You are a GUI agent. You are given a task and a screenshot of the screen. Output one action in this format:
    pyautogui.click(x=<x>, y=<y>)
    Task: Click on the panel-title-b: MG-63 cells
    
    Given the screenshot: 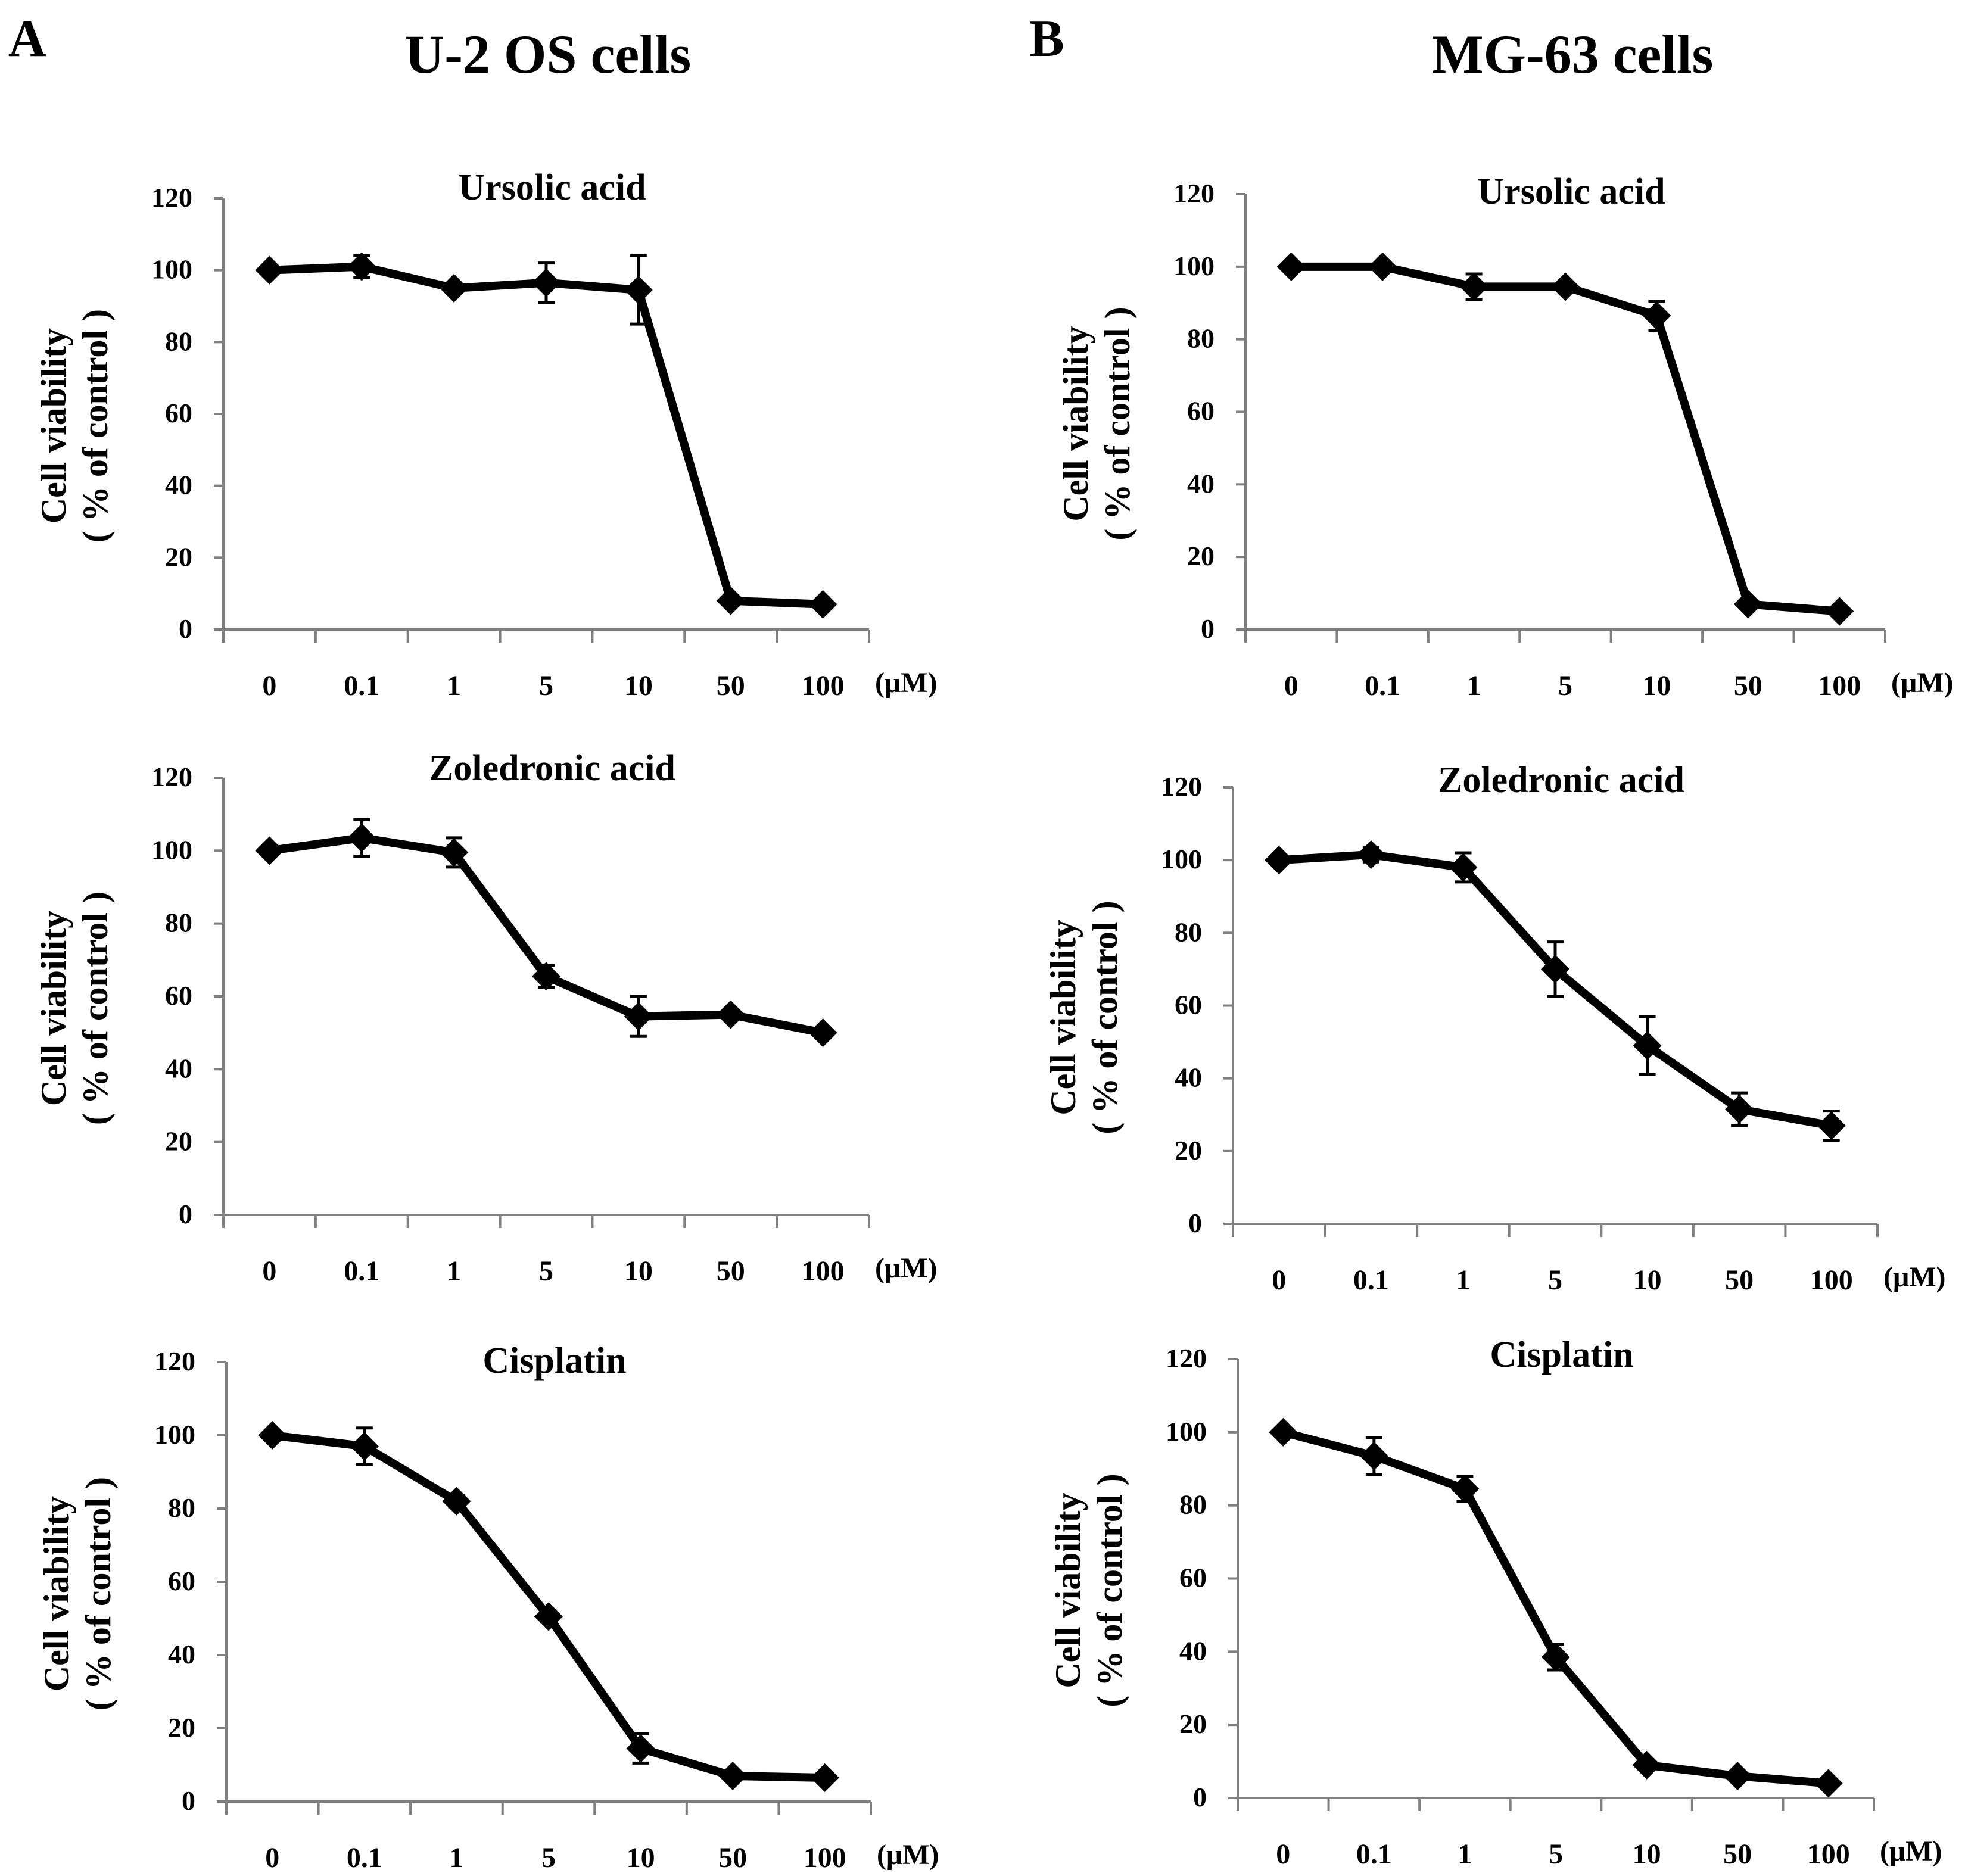 What is the action you would take?
    pyautogui.click(x=1572, y=54)
    